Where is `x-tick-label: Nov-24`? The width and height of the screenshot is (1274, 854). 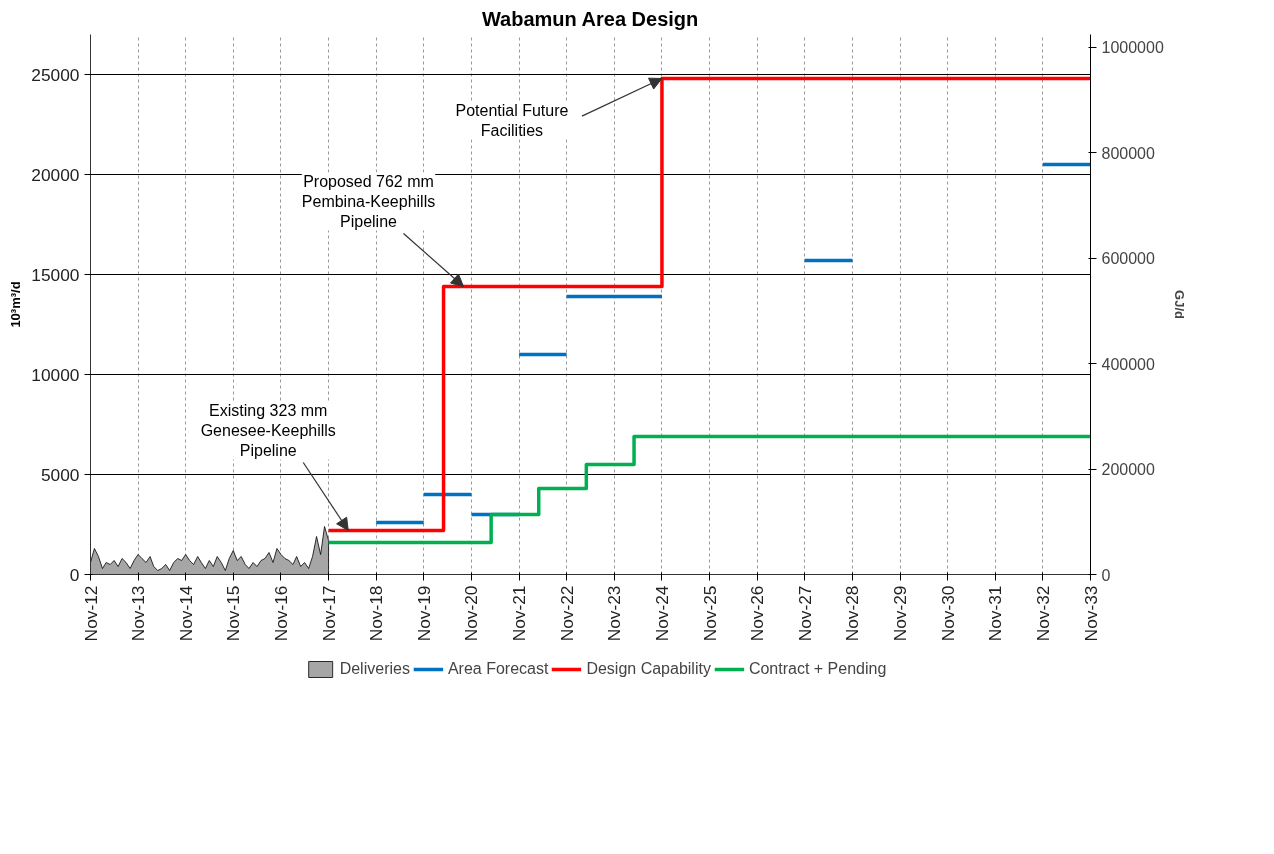
x-tick-label: Nov-24 is located at coordinates (661, 613).